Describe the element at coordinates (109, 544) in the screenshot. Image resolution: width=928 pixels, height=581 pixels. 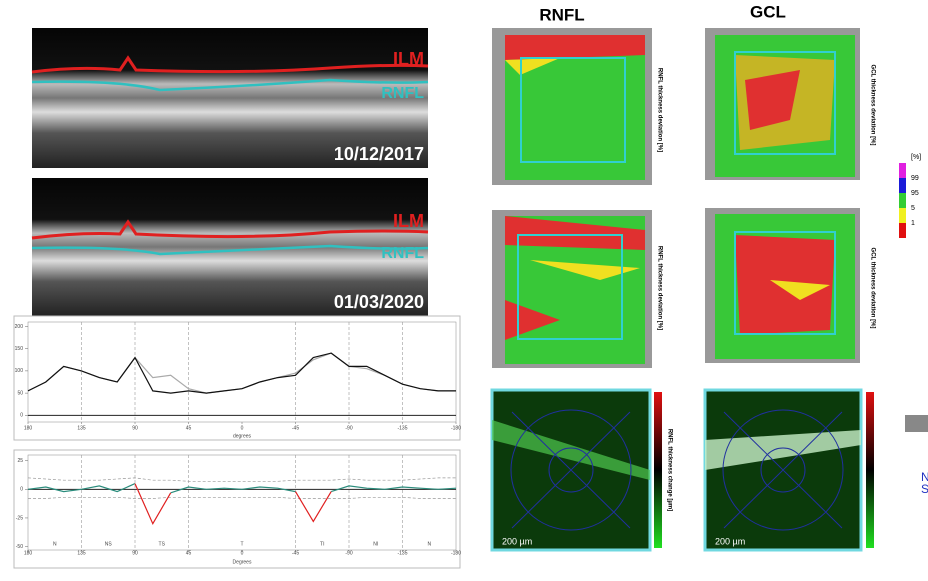
I see `sector-label: NS` at that location.